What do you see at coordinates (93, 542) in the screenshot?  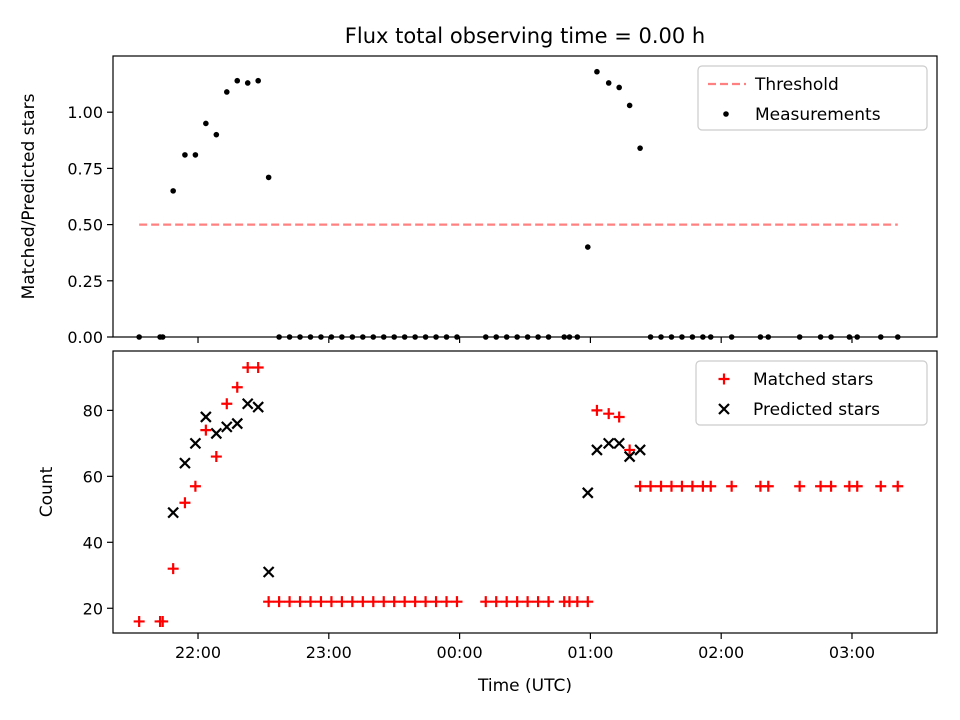 I see `y-tick-label: 40` at bounding box center [93, 542].